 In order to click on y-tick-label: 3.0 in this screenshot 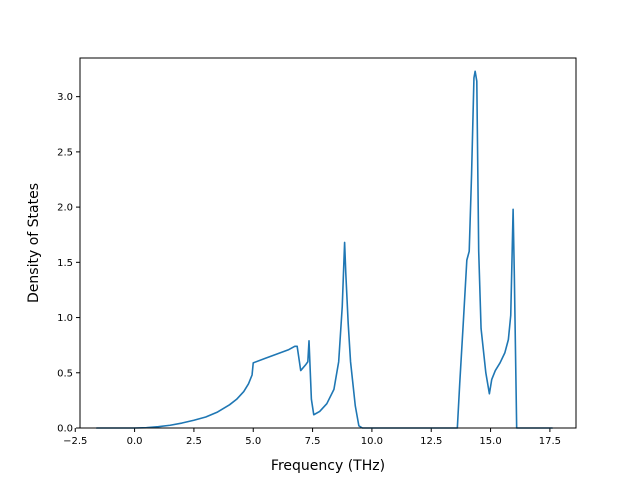, I will do `click(65, 97)`.